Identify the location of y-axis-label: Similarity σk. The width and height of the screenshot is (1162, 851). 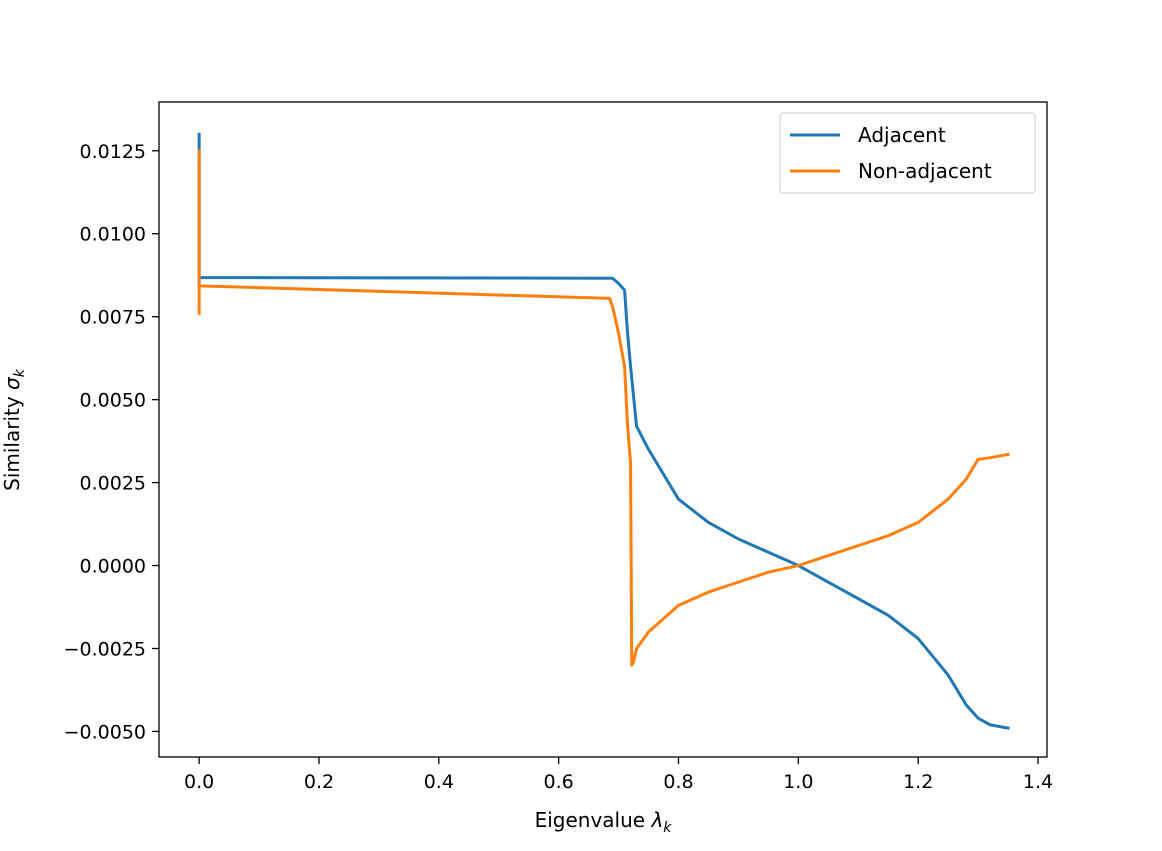
(14, 429).